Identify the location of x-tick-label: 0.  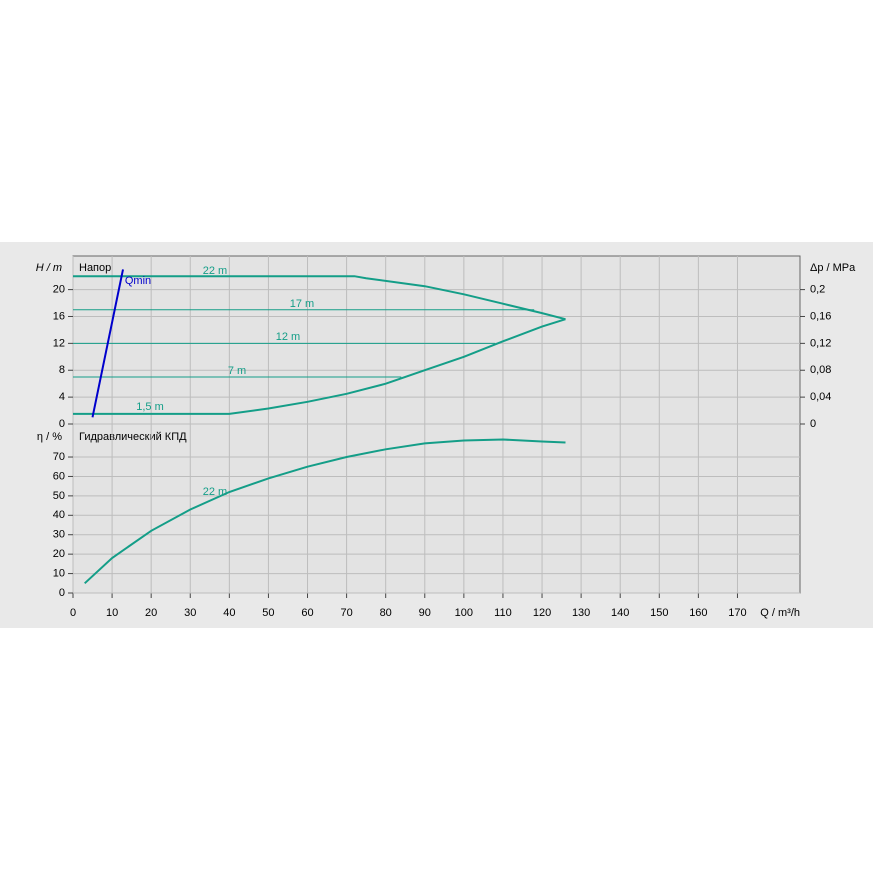
(73, 613).